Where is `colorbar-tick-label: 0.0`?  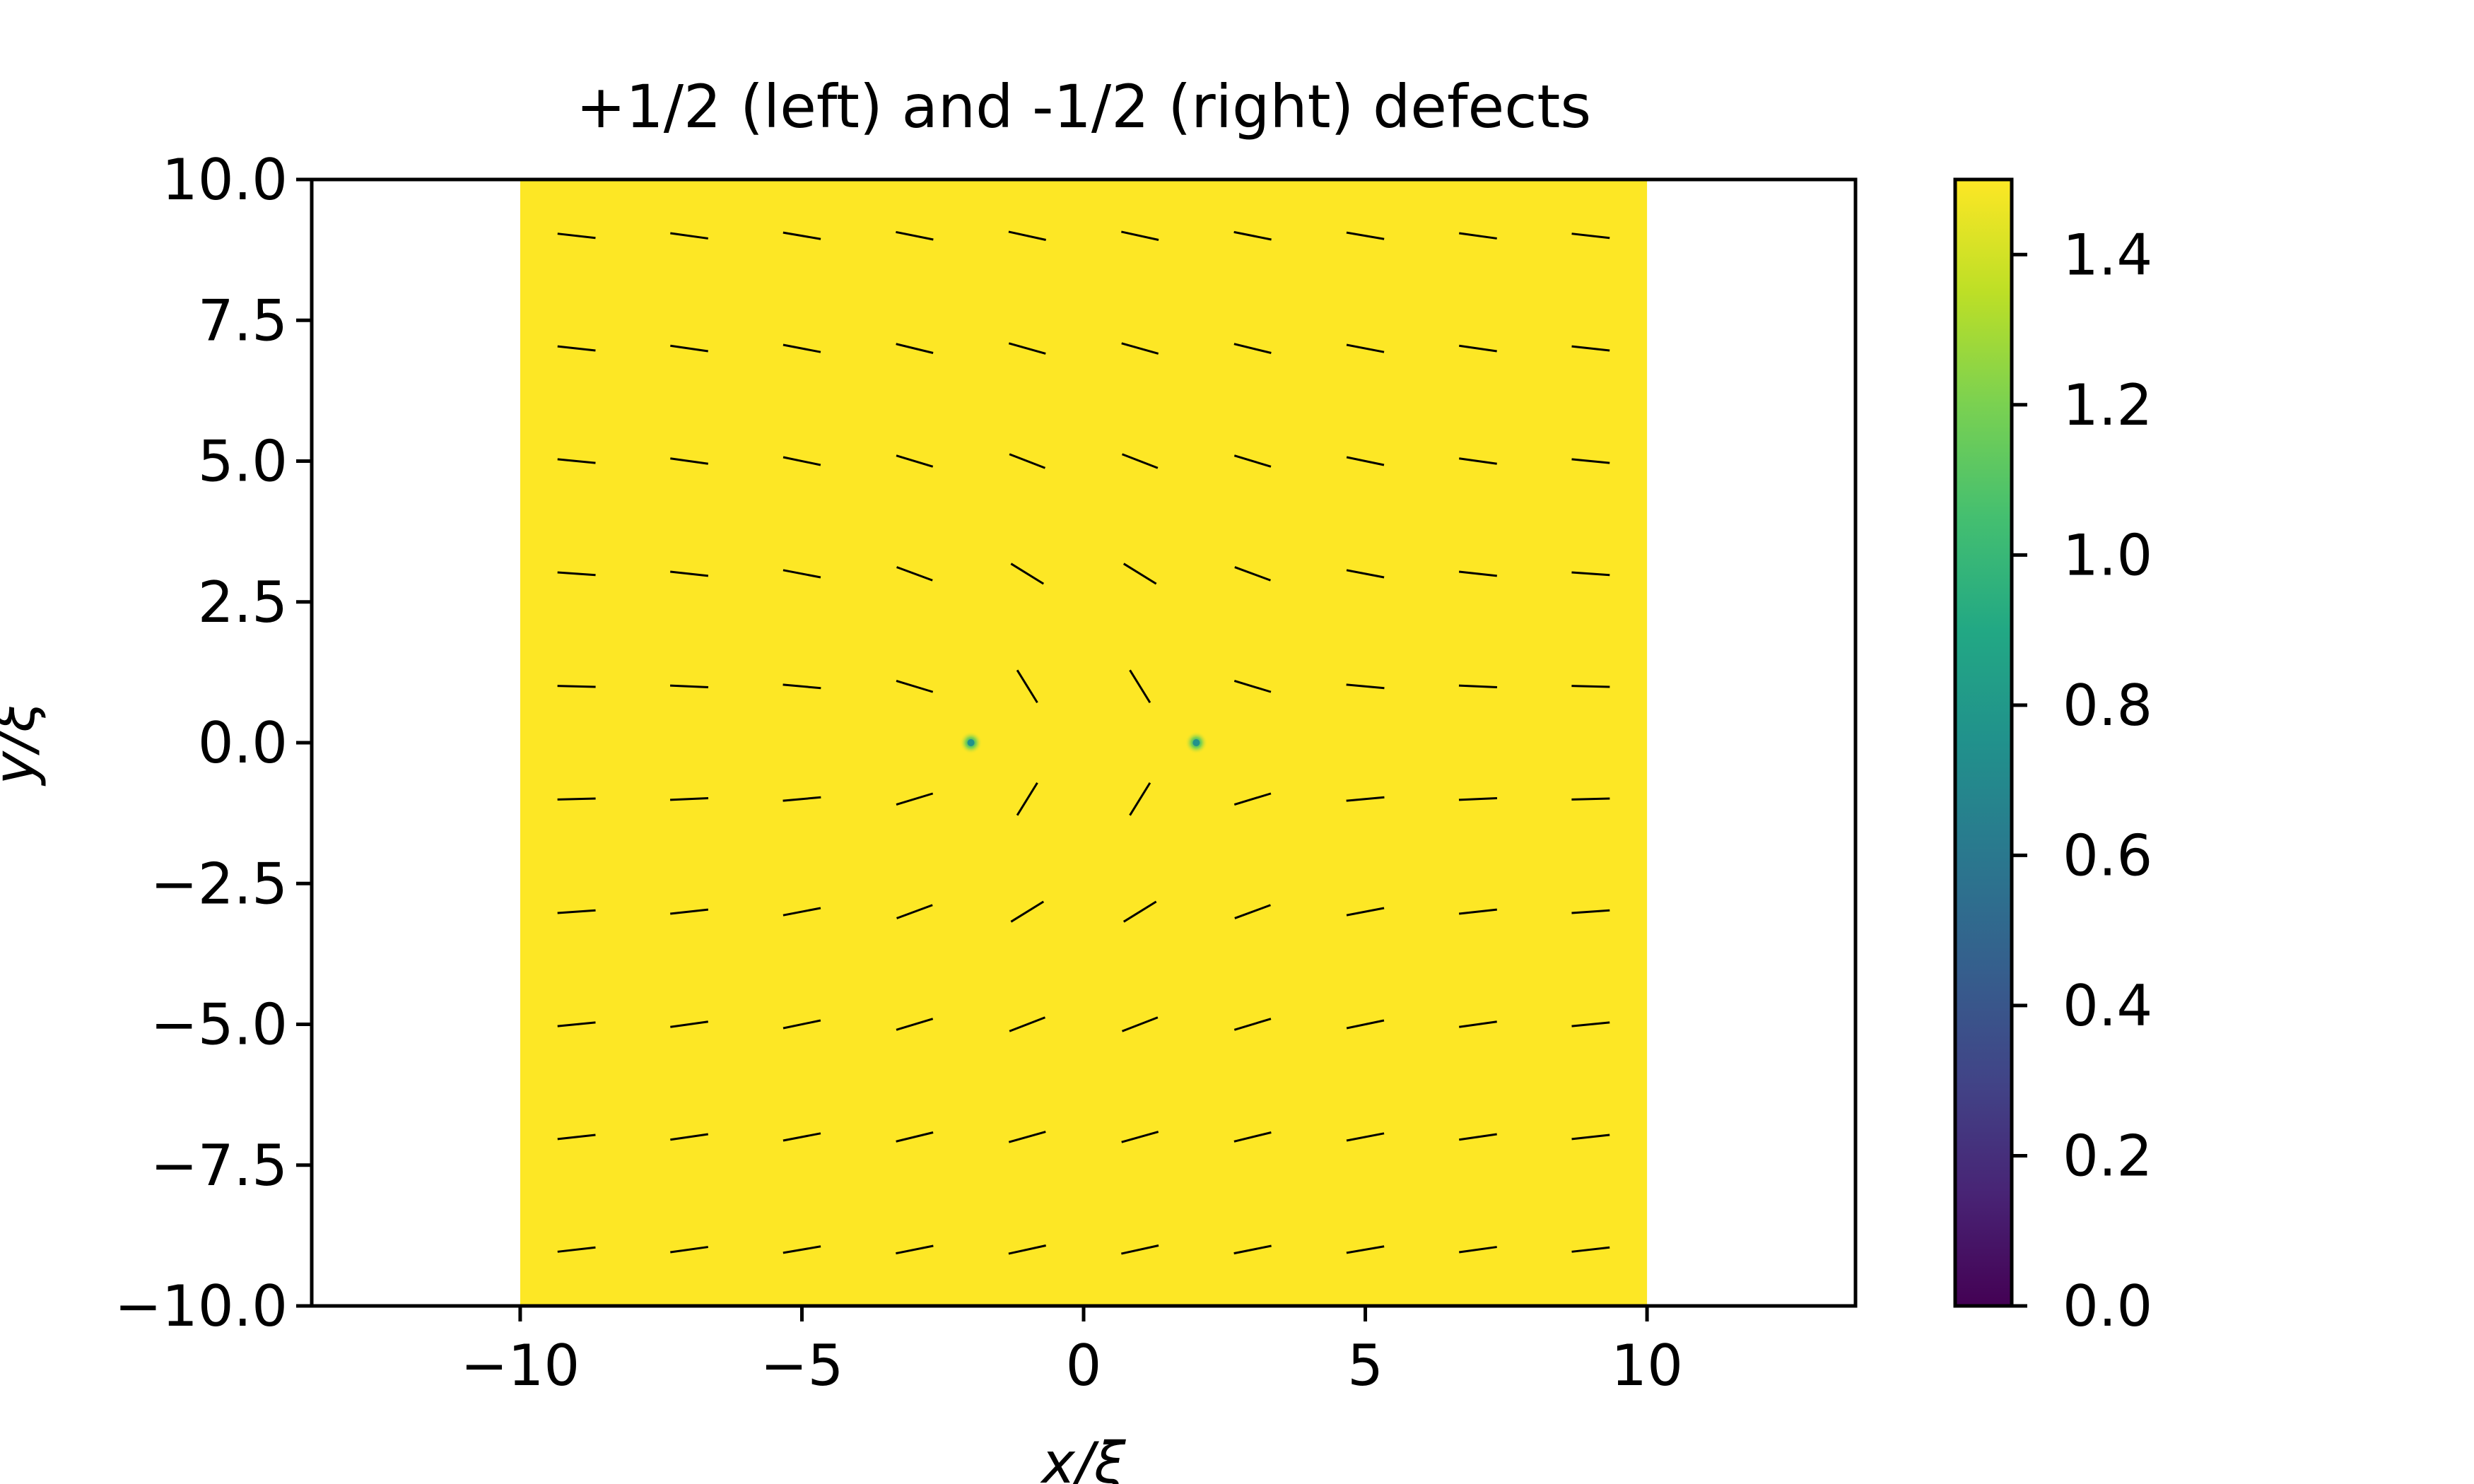
colorbar-tick-label: 0.0 is located at coordinates (2107, 1306).